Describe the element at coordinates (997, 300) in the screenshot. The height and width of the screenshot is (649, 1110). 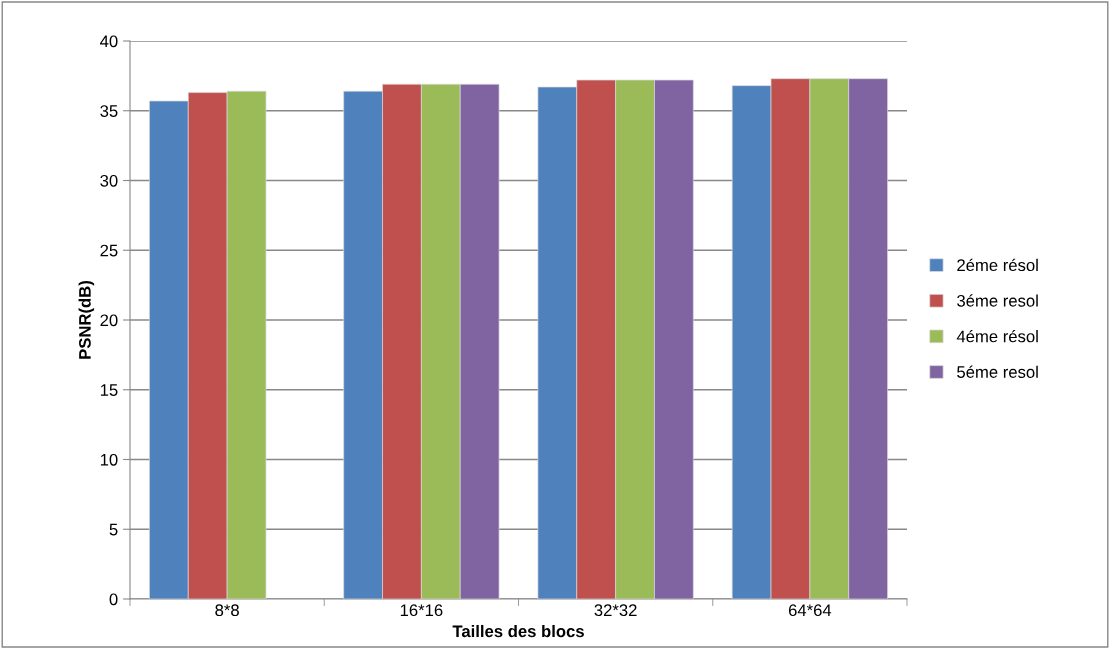
I see `legend-label: 3éme resol` at that location.